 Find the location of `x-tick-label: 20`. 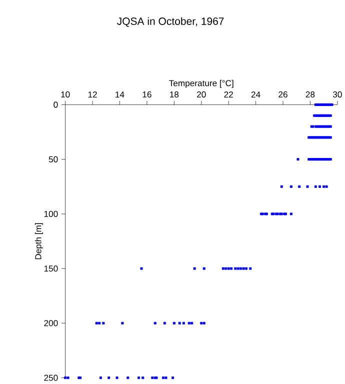

x-tick-label: 20 is located at coordinates (201, 94).